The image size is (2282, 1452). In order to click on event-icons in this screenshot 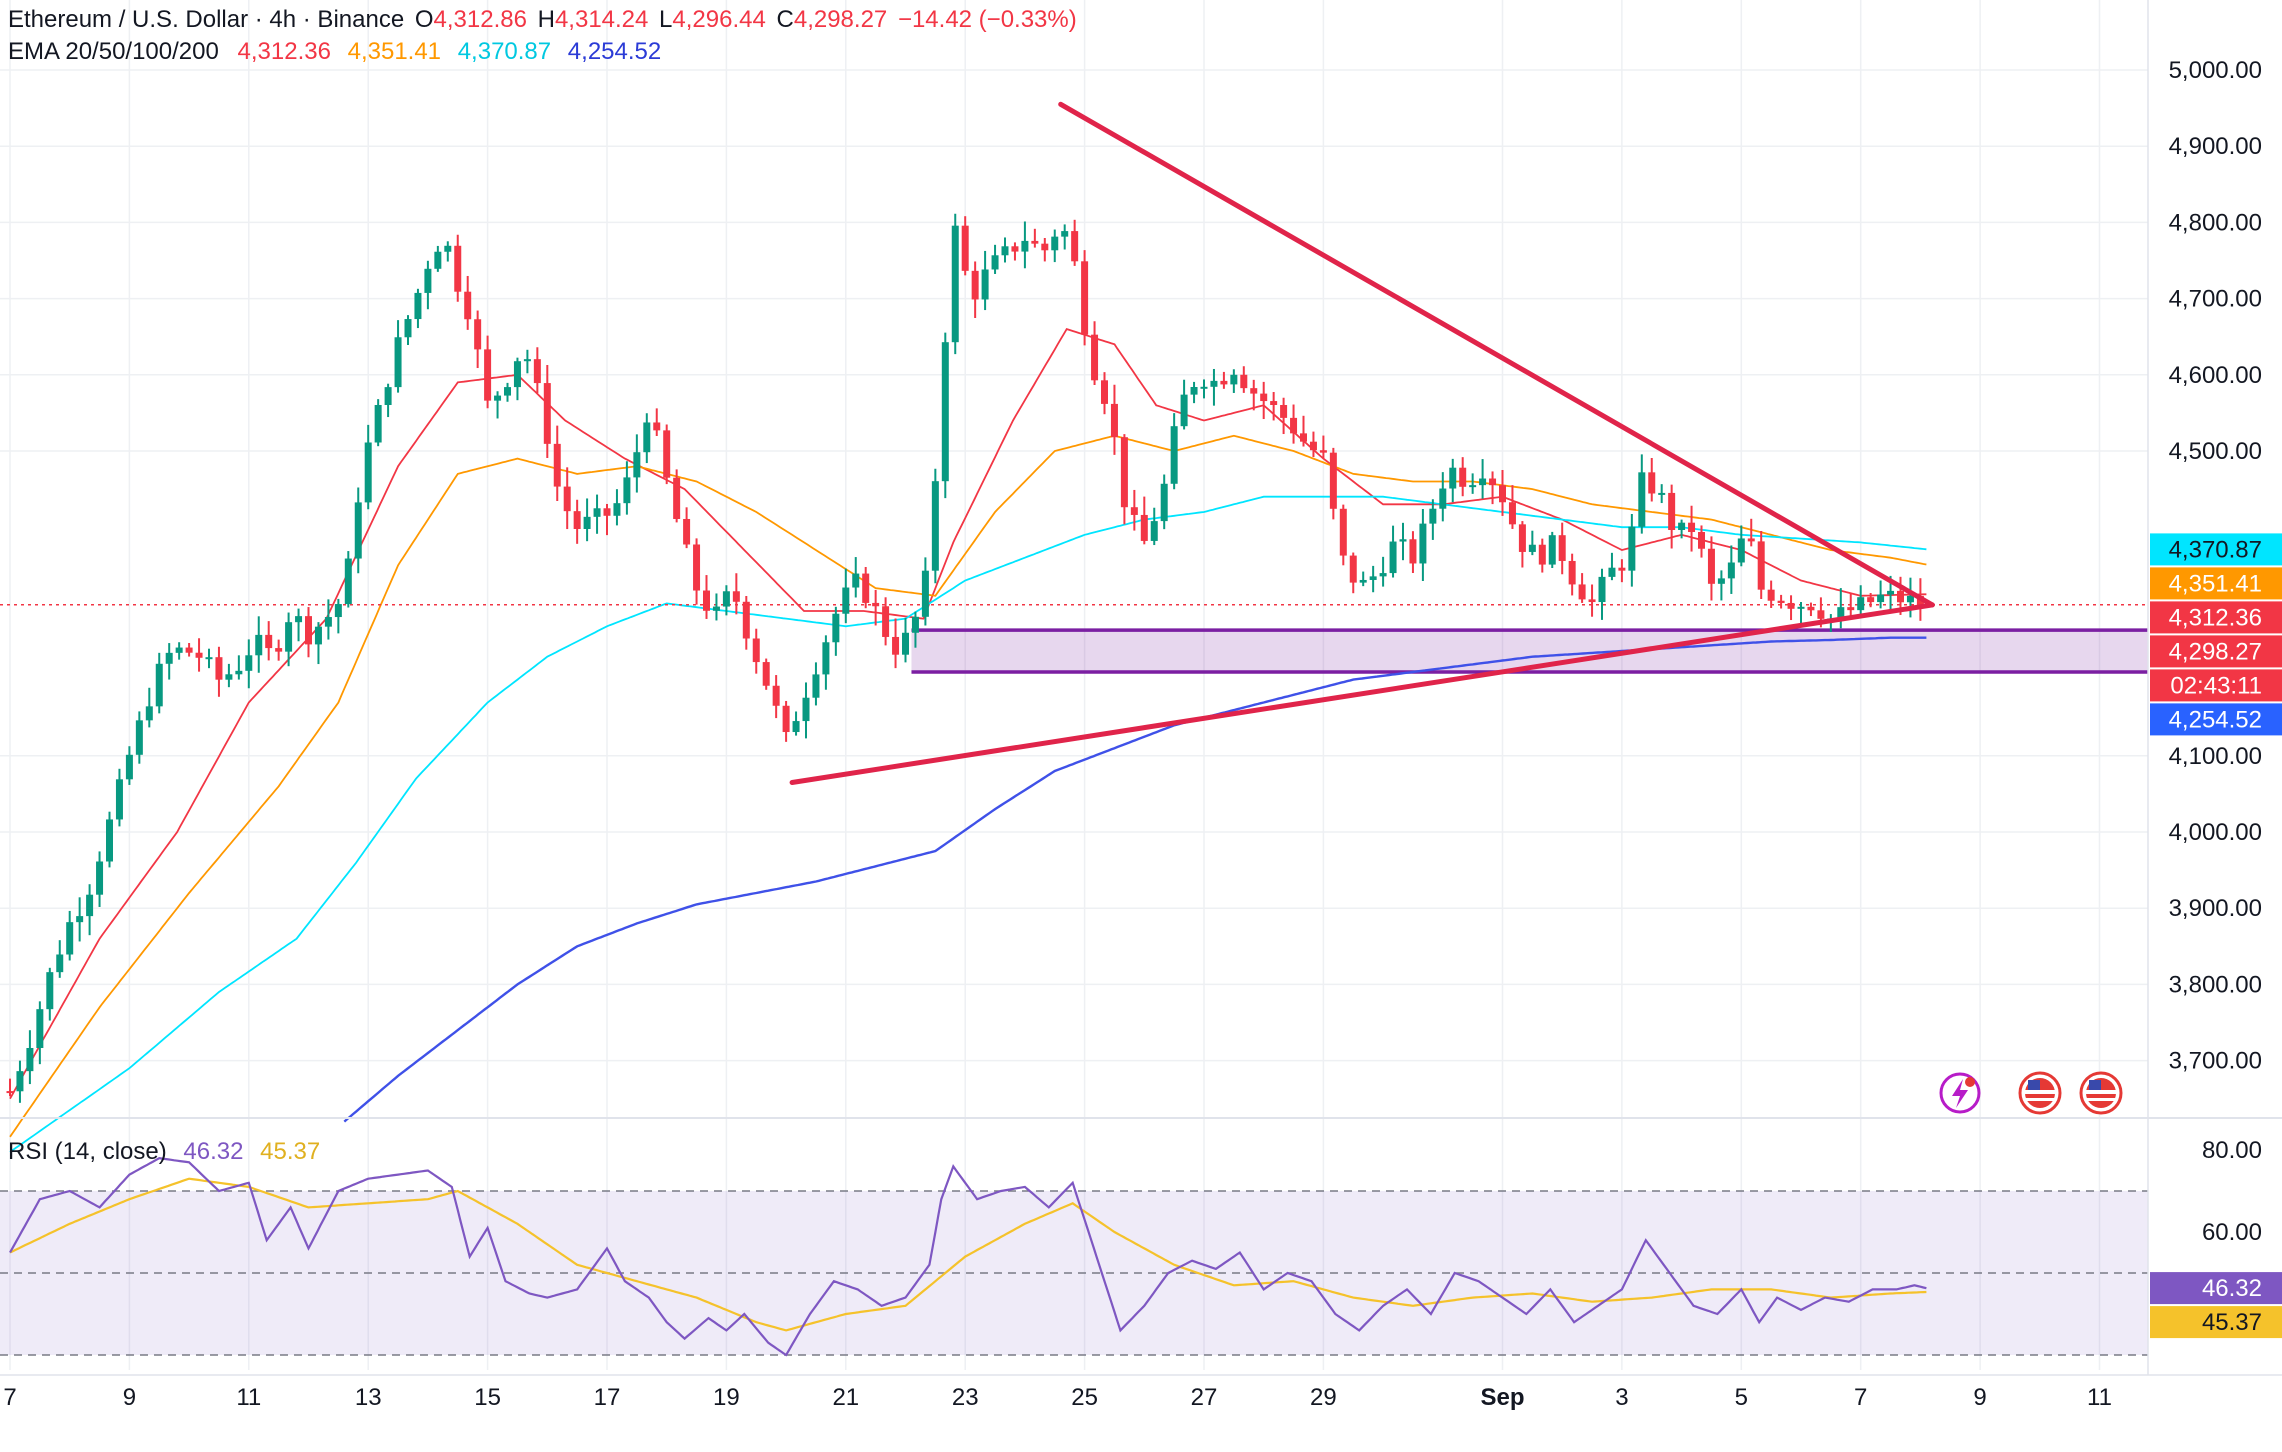, I will do `click(2031, 1093)`.